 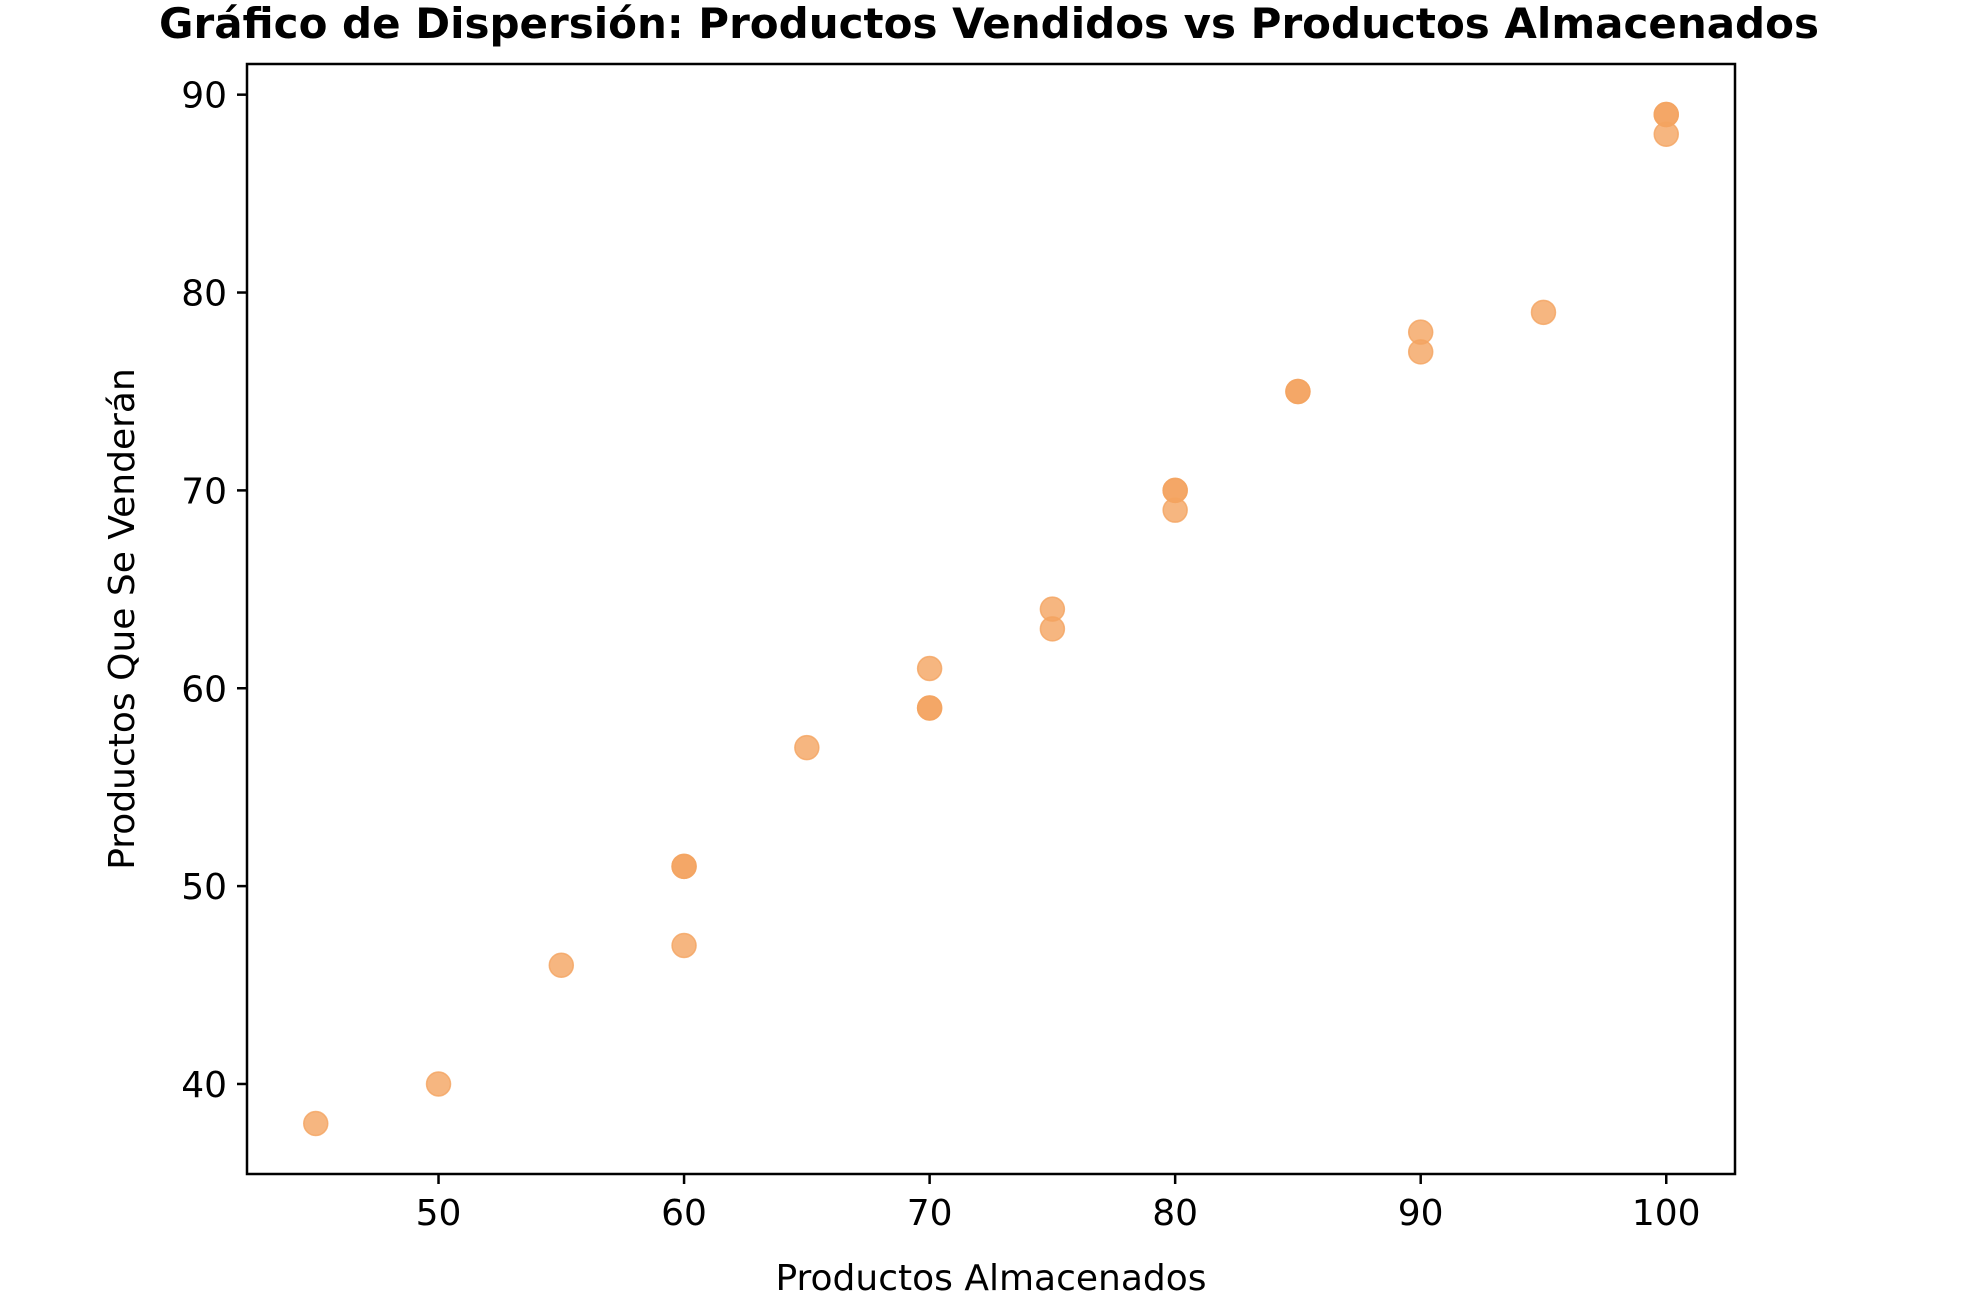 What do you see at coordinates (204, 491) in the screenshot?
I see `y-tick-label: 70` at bounding box center [204, 491].